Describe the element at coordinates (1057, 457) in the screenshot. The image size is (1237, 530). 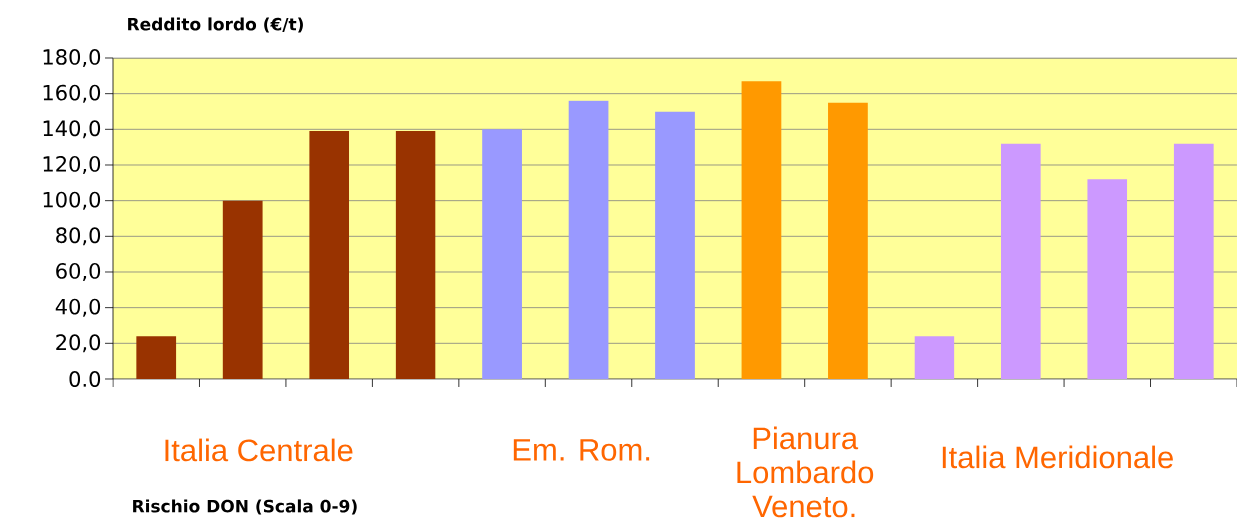
I see `text: Italia Meridionale` at that location.